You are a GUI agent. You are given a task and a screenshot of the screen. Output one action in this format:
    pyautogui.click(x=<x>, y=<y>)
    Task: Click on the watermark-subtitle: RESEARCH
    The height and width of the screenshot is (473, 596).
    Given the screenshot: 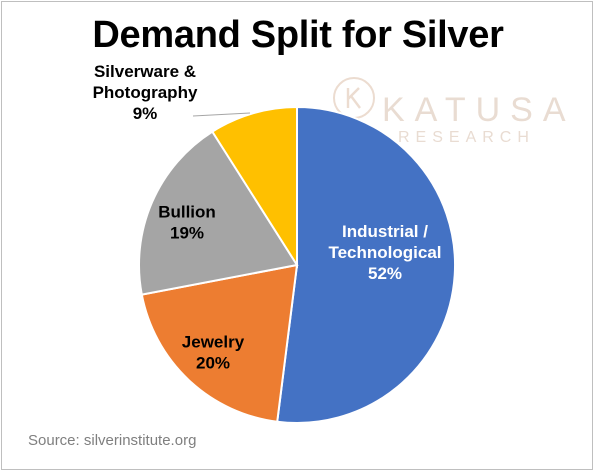 What is the action you would take?
    pyautogui.click(x=466, y=137)
    